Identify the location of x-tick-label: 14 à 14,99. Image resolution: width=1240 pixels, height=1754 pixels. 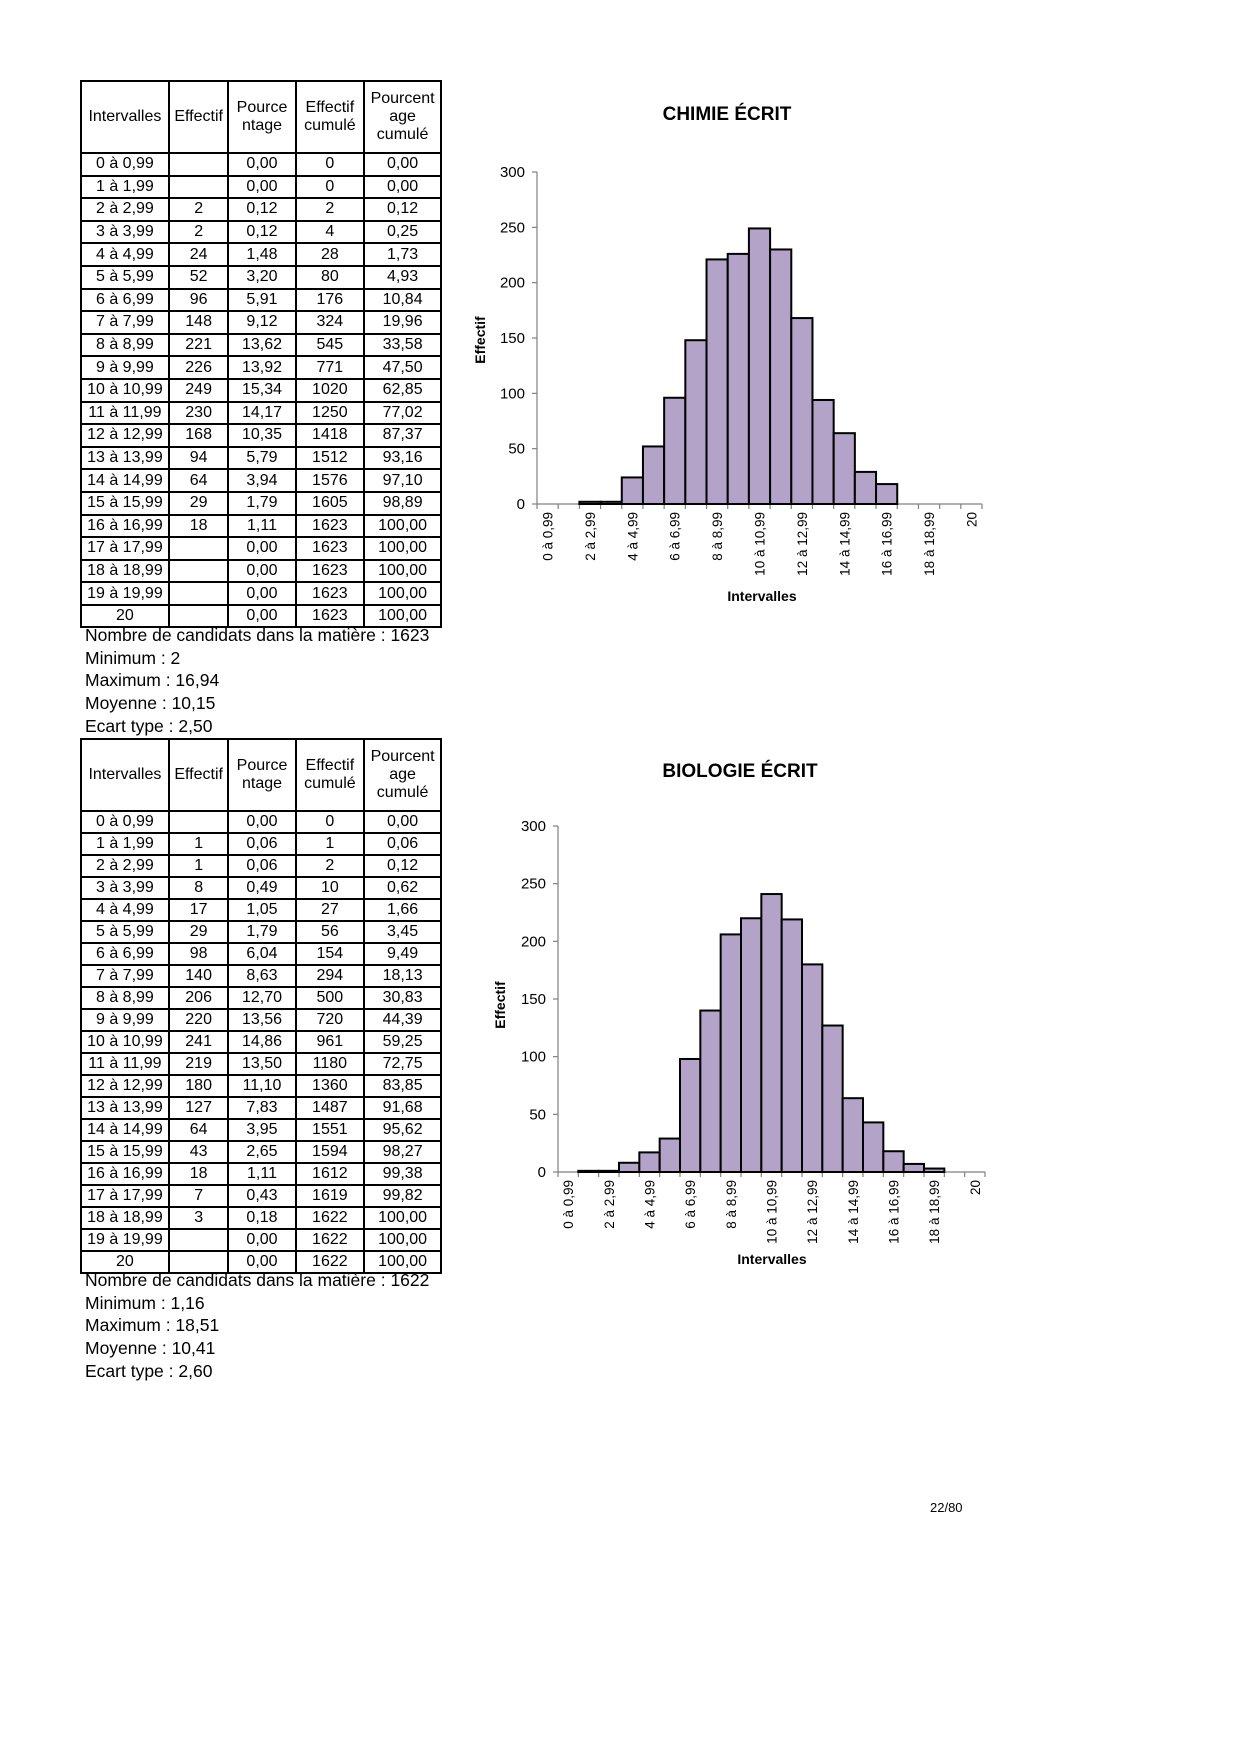
(844, 544).